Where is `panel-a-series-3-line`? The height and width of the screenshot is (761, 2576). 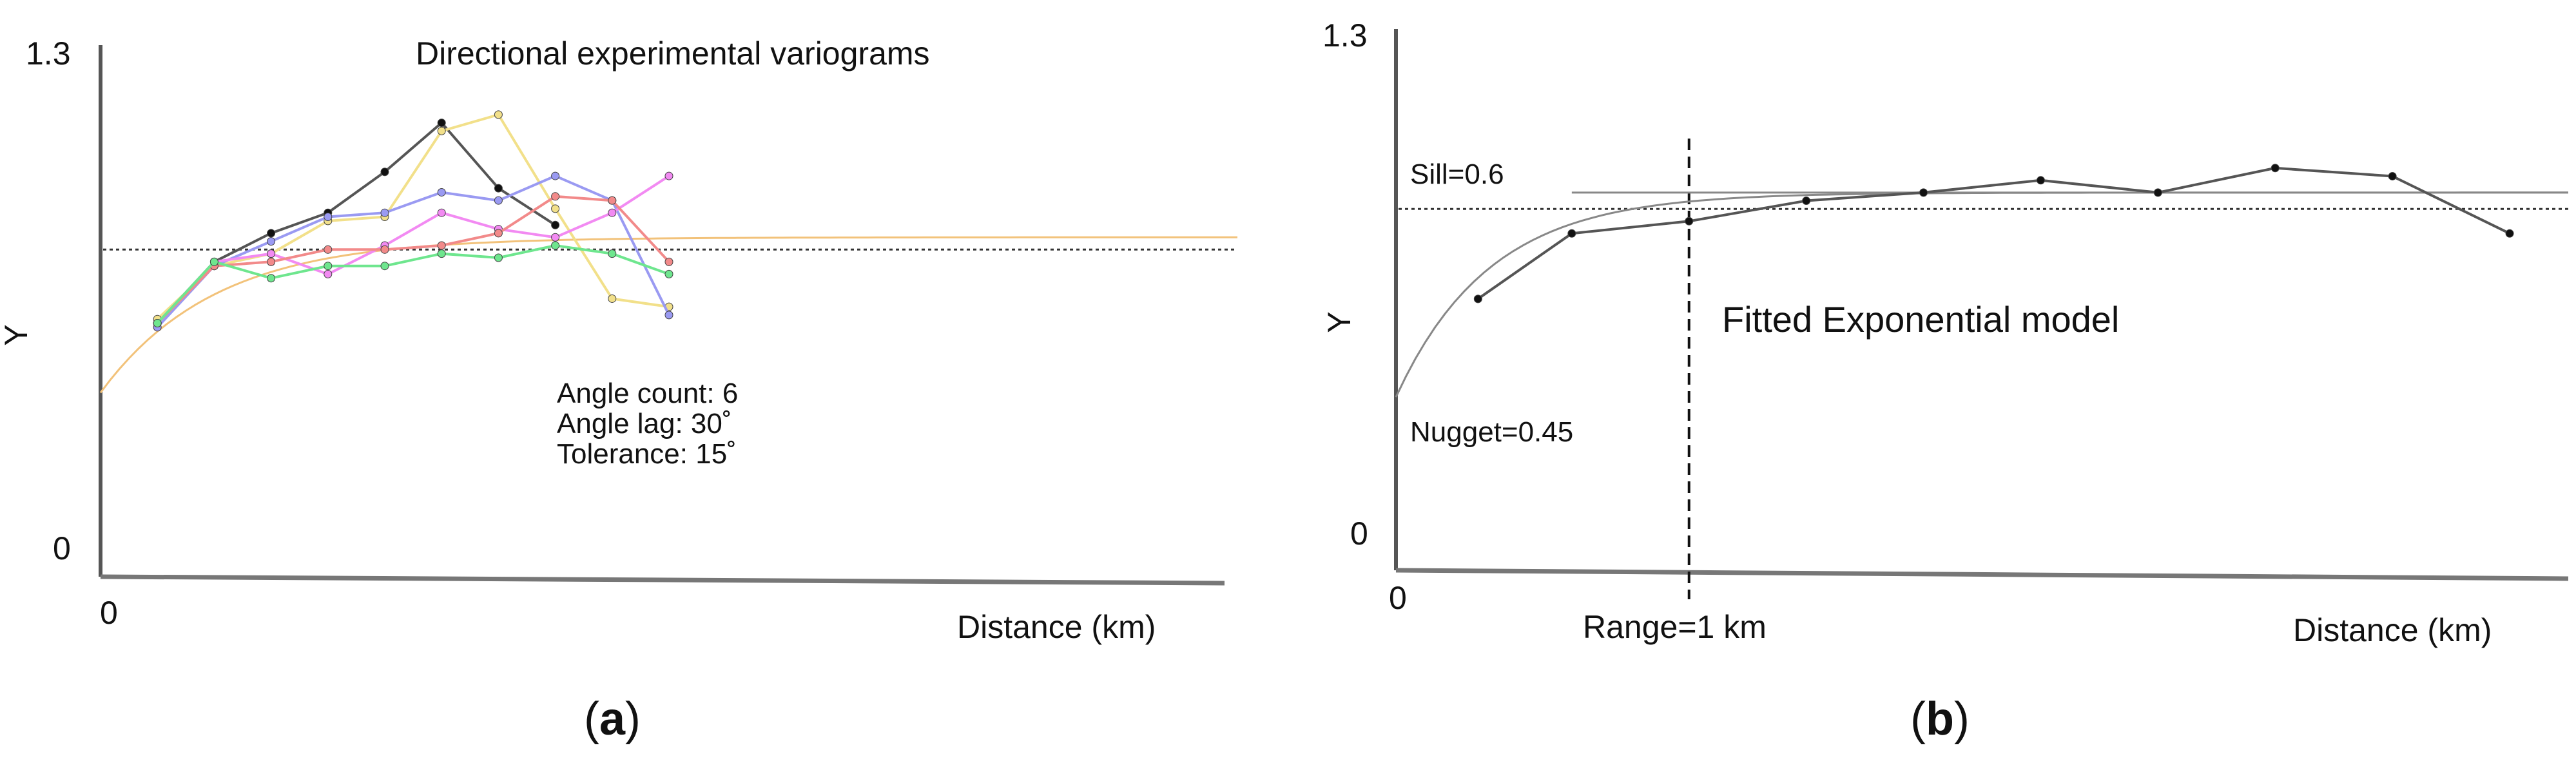 panel-a-series-3-line is located at coordinates (413, 251).